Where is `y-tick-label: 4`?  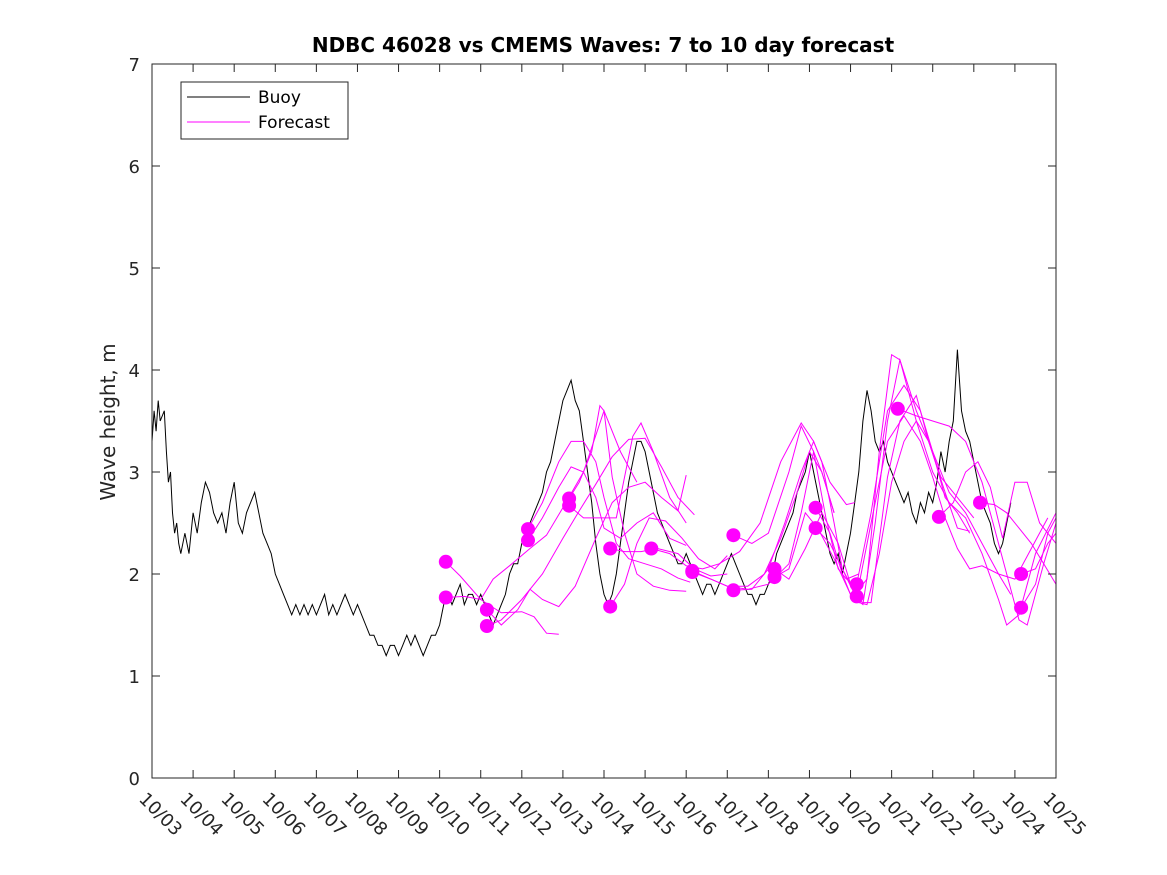
y-tick-label: 4 is located at coordinates (134, 371).